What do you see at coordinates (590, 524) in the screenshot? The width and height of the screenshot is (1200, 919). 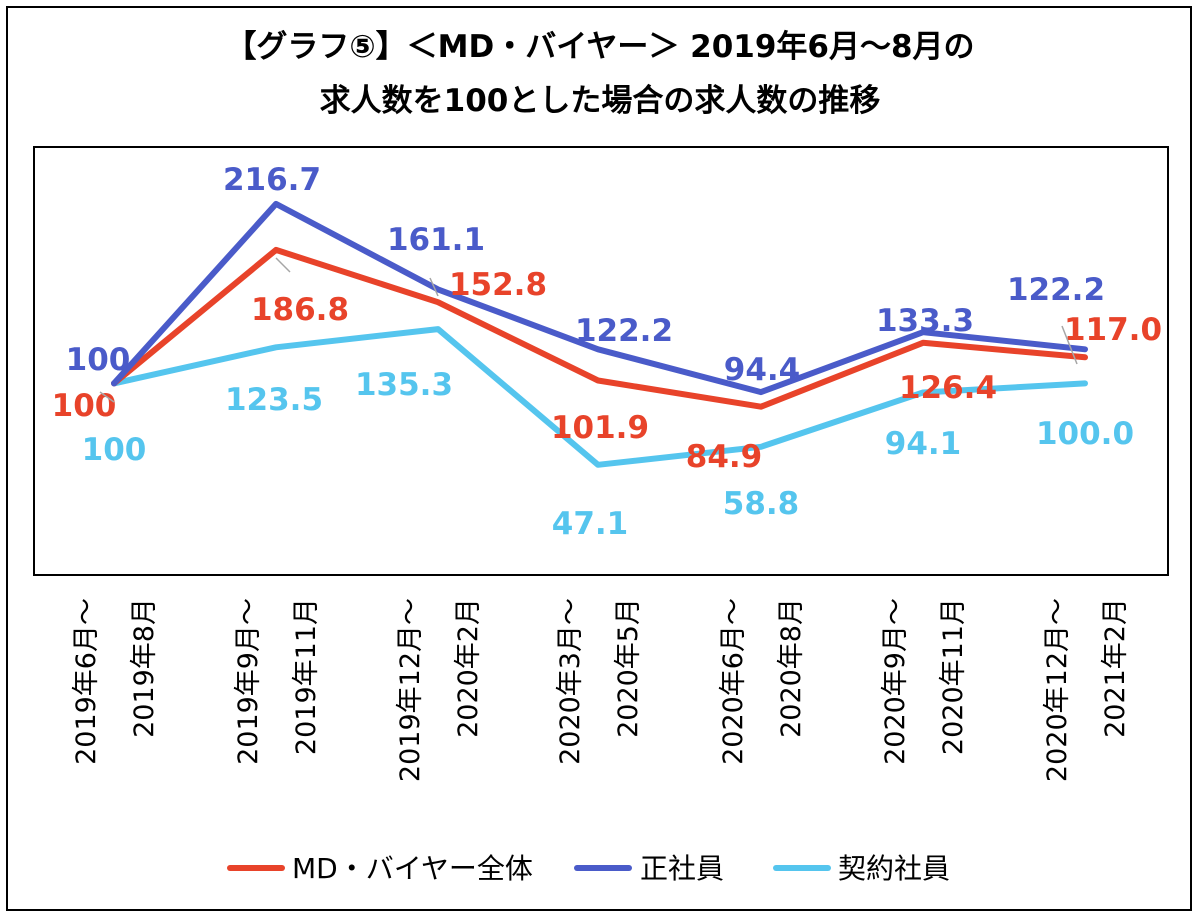 I see `data-label-s2-p3: 47.1` at bounding box center [590, 524].